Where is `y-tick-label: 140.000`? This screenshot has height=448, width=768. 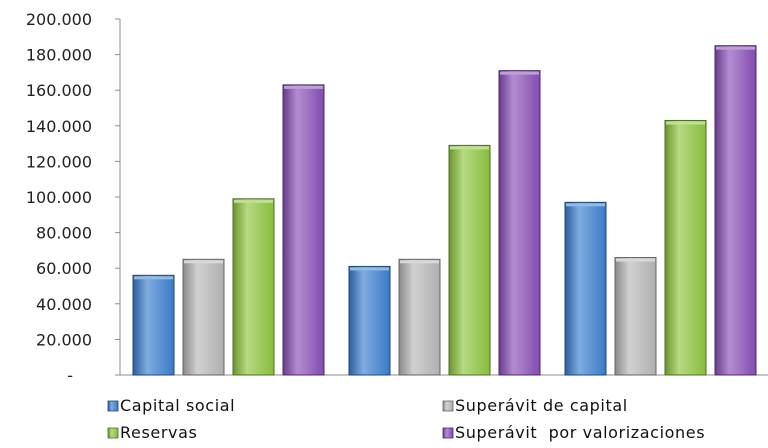 y-tick-label: 140.000 is located at coordinates (59, 126).